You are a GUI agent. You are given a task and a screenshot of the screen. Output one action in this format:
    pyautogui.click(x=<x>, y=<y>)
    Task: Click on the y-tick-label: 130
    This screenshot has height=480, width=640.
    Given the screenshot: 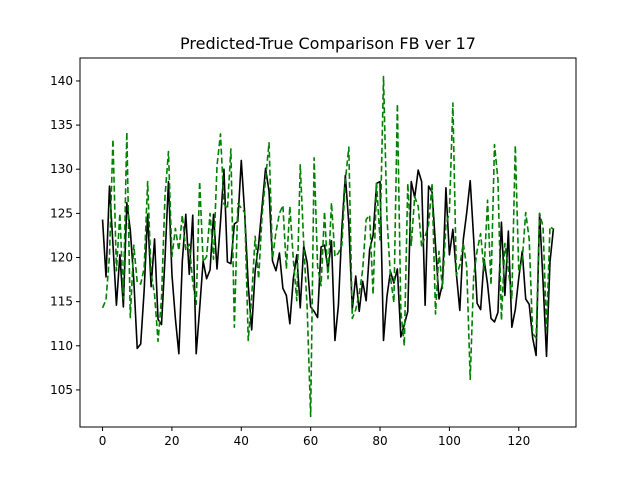 What is the action you would take?
    pyautogui.click(x=61, y=169)
    